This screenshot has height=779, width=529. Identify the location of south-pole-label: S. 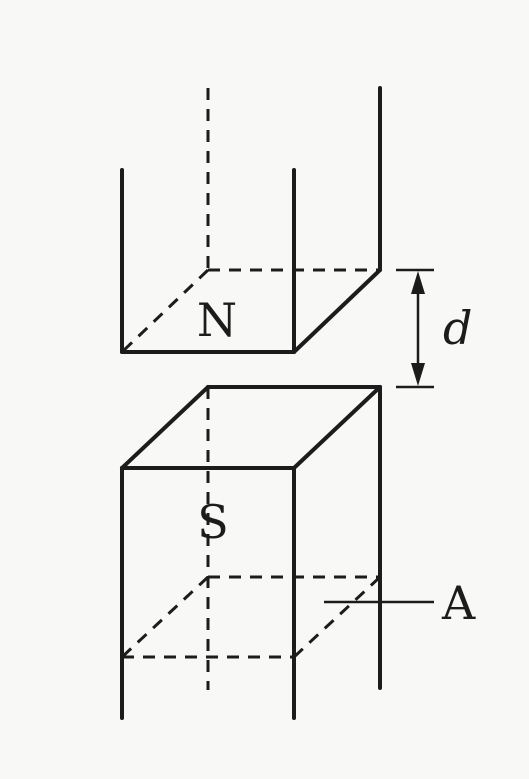
(213, 522).